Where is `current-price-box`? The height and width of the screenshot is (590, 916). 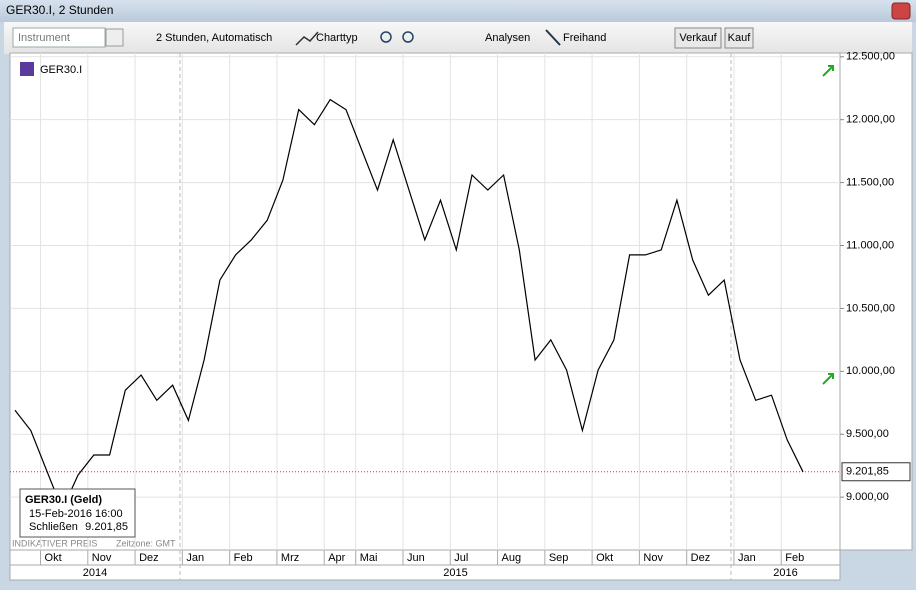 current-price-box is located at coordinates (876, 472).